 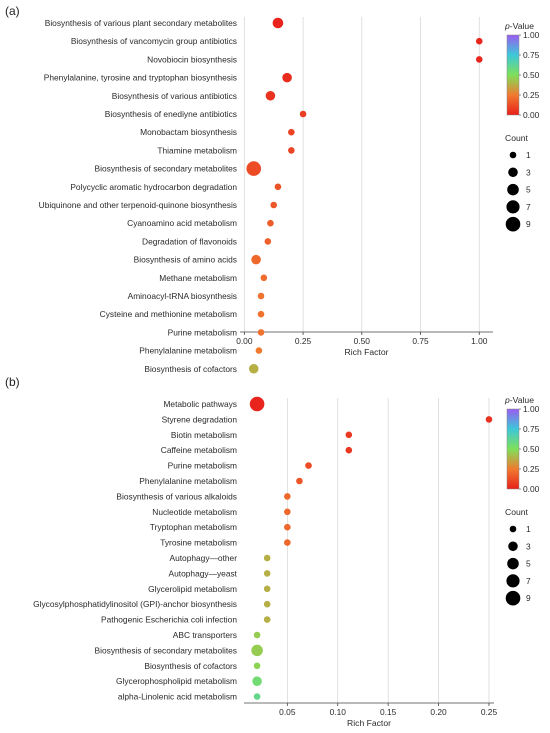 I want to click on y-tick-label: Biosynthesis of enediyne antibiotics, so click(x=171, y=114).